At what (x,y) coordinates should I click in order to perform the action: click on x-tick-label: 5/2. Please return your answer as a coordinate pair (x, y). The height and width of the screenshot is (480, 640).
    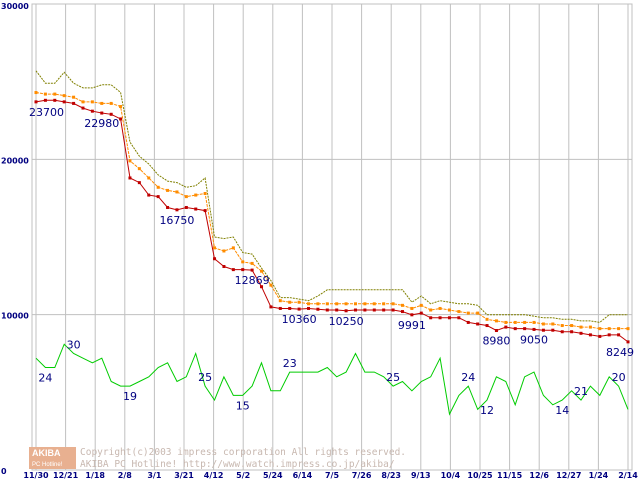
    Looking at the image, I should click on (243, 475).